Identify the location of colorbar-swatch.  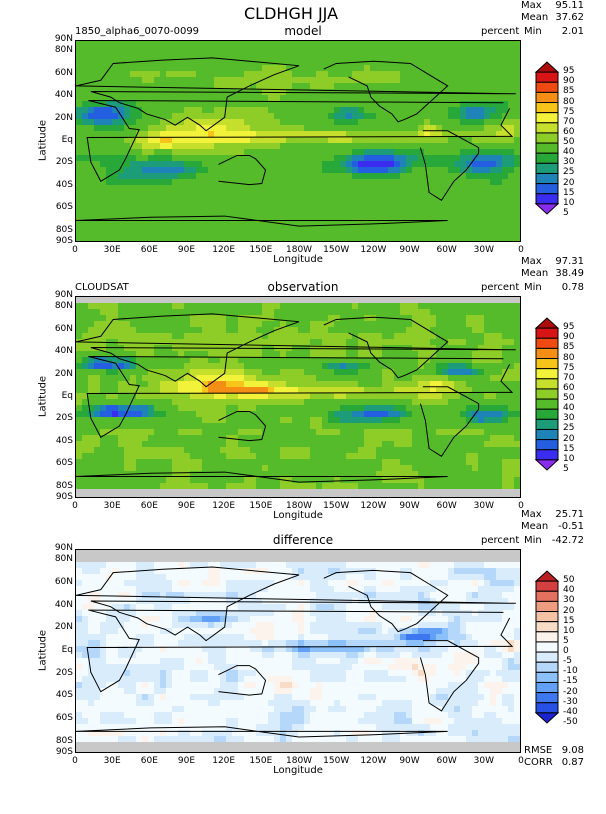
(547, 209).